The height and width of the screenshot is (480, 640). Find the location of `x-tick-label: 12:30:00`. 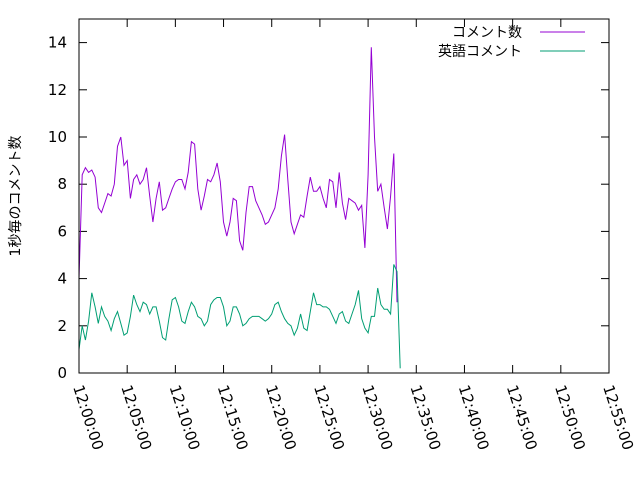

x-tick-label: 12:30:00 is located at coordinates (377, 418).